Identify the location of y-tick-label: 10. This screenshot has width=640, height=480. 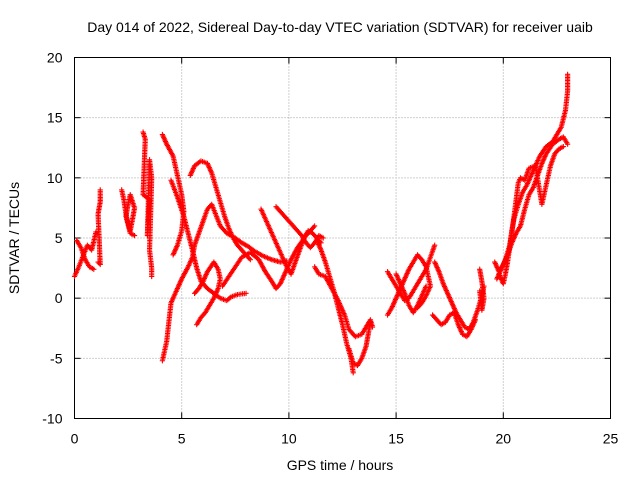
(55, 178).